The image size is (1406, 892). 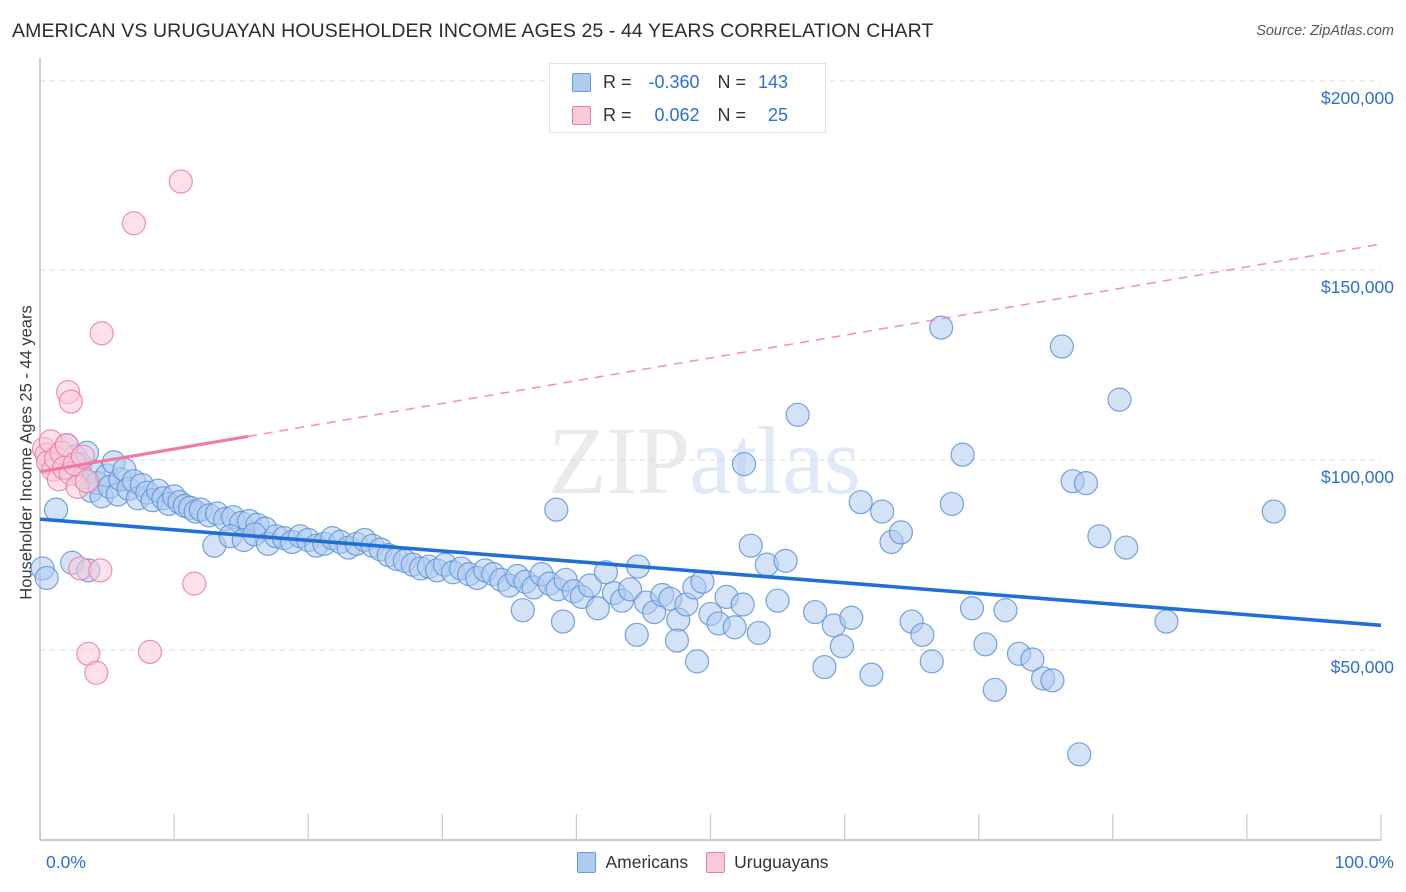 What do you see at coordinates (732, 115) in the screenshot?
I see `legend-n-label-uruguayans: N =` at bounding box center [732, 115].